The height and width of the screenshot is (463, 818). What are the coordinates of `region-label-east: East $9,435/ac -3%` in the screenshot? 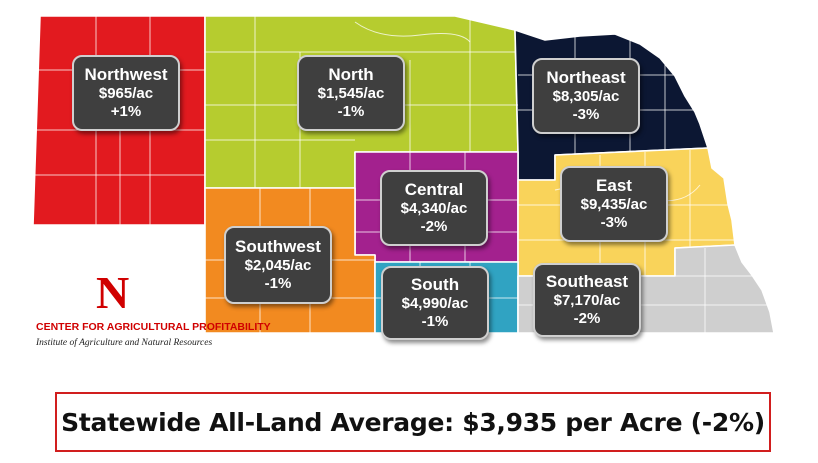 It's located at (614, 204).